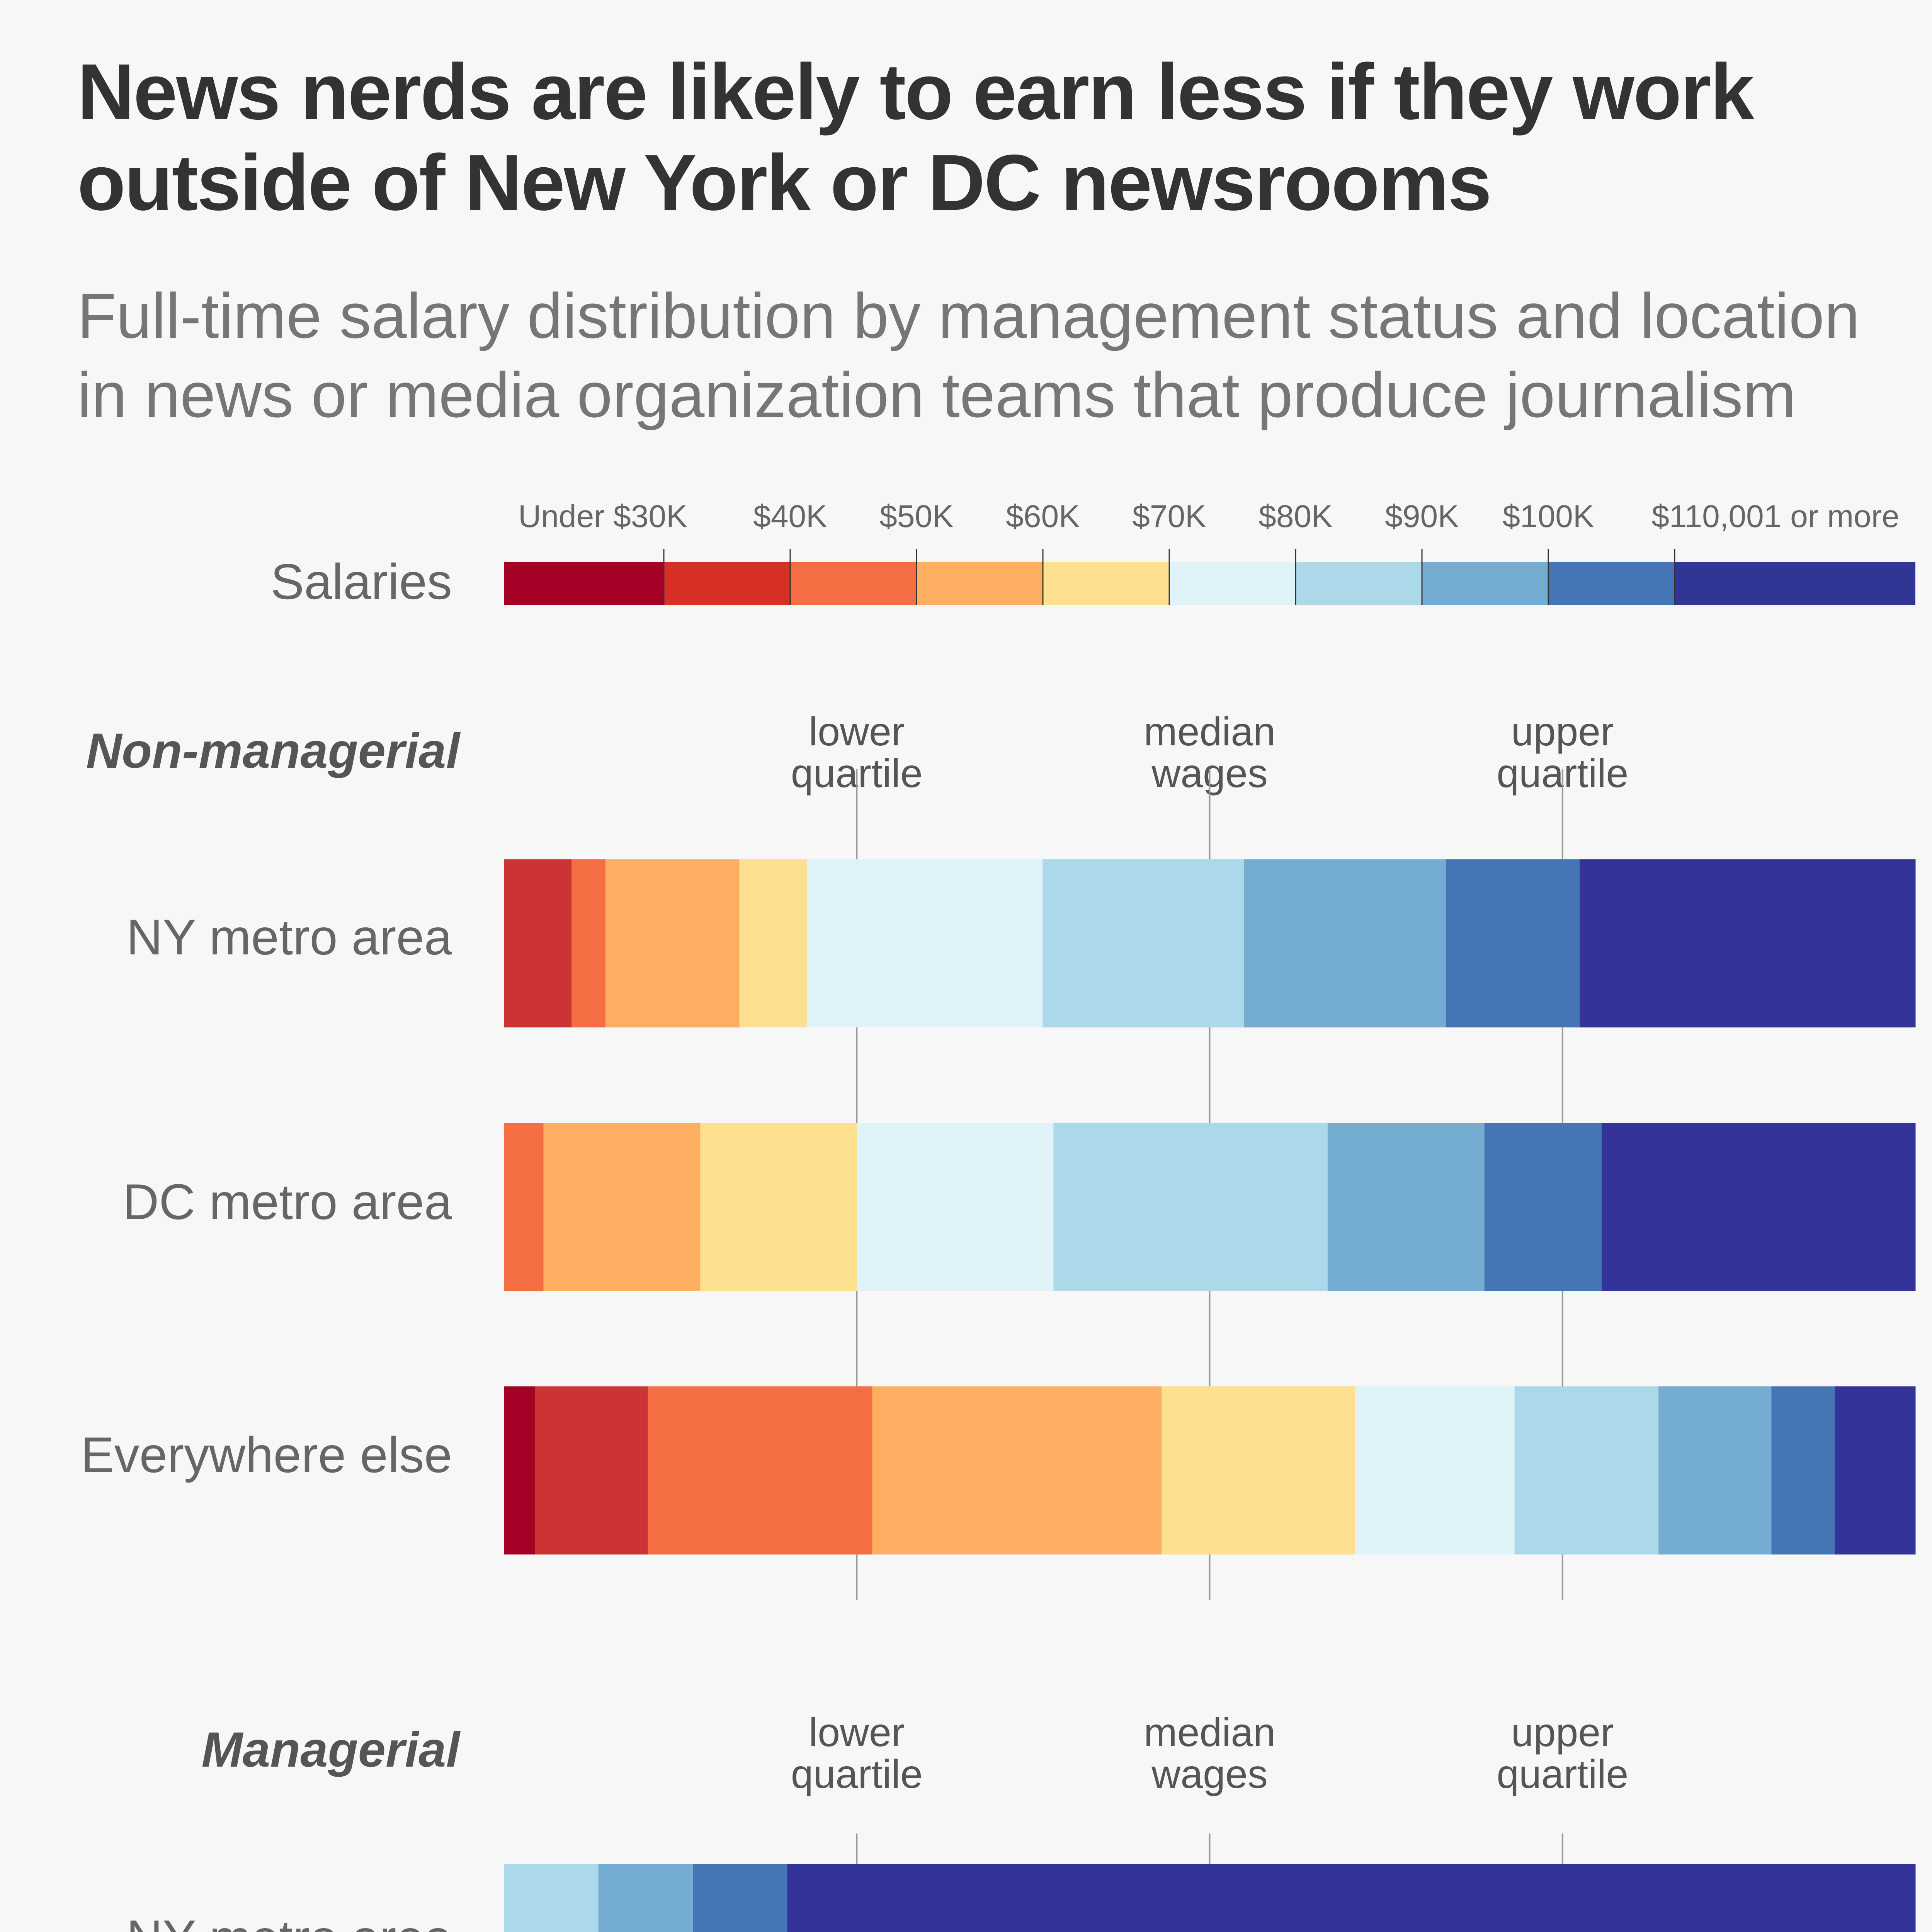 The image size is (1932, 1932). I want to click on section-title: Managerial, so click(330, 1750).